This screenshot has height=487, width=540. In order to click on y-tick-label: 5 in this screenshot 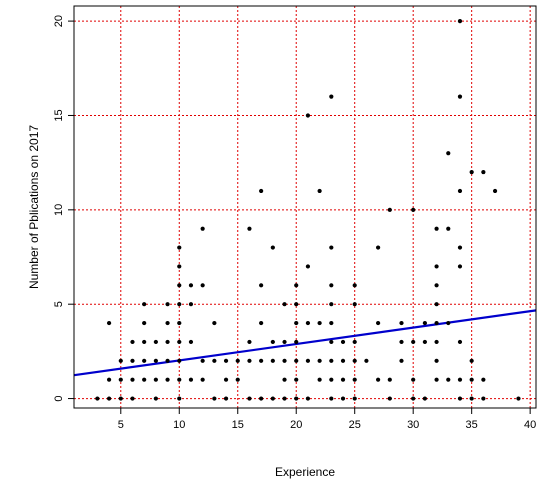, I will do `click(59, 304)`.